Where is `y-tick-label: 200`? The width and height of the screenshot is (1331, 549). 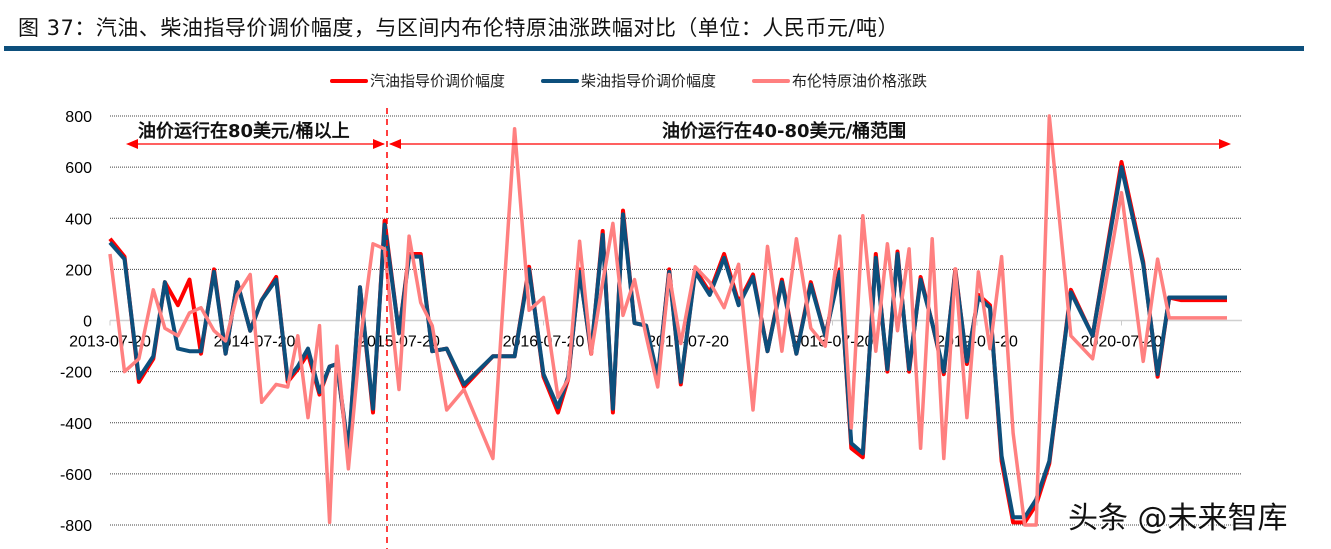
y-tick-label: 200 is located at coordinates (78, 270).